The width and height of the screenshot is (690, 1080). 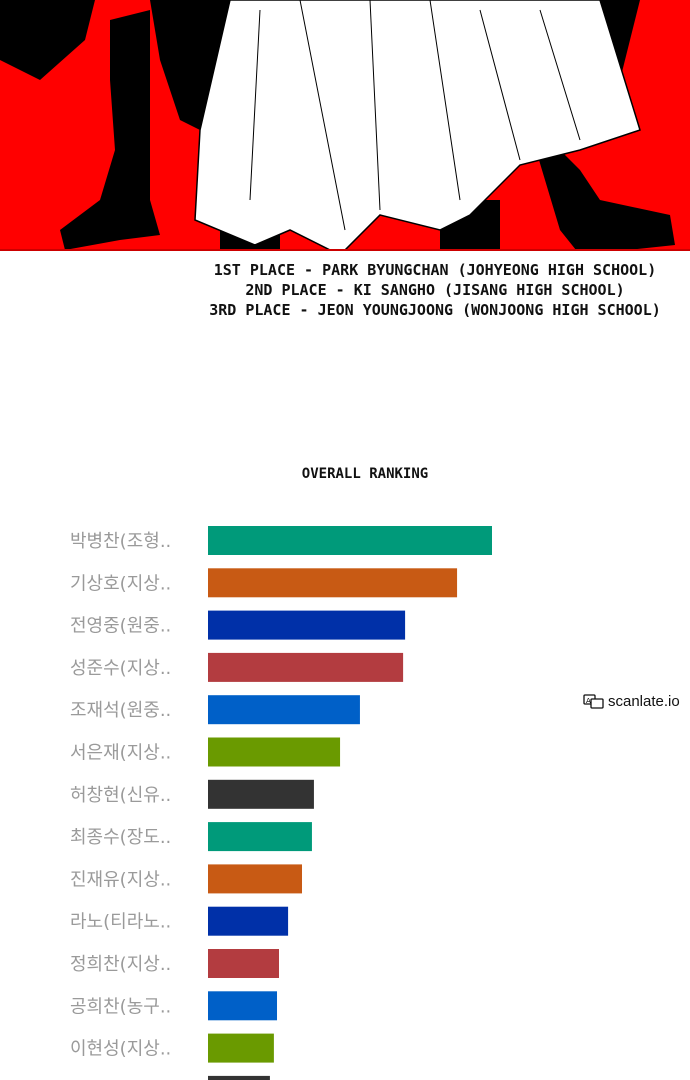 What do you see at coordinates (120, 964) in the screenshot?
I see `category-label: 정희찬(지상..` at bounding box center [120, 964].